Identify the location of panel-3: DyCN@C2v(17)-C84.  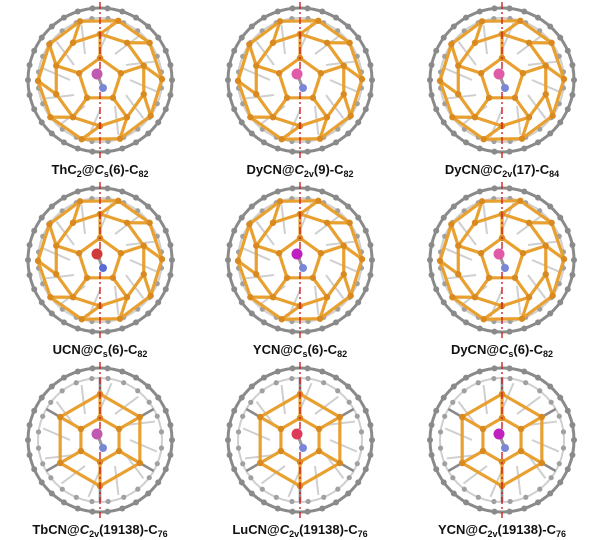
(502, 90).